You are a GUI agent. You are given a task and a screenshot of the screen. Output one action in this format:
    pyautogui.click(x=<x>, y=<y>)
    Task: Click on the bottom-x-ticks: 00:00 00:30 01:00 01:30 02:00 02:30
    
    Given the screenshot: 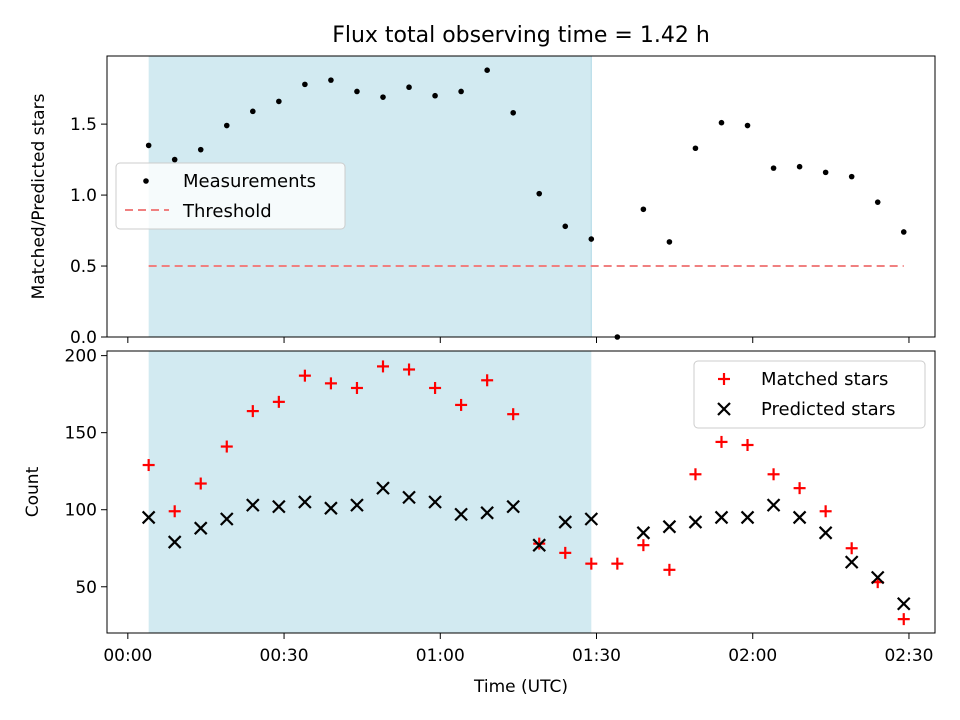 What is the action you would take?
    pyautogui.click(x=518, y=649)
    